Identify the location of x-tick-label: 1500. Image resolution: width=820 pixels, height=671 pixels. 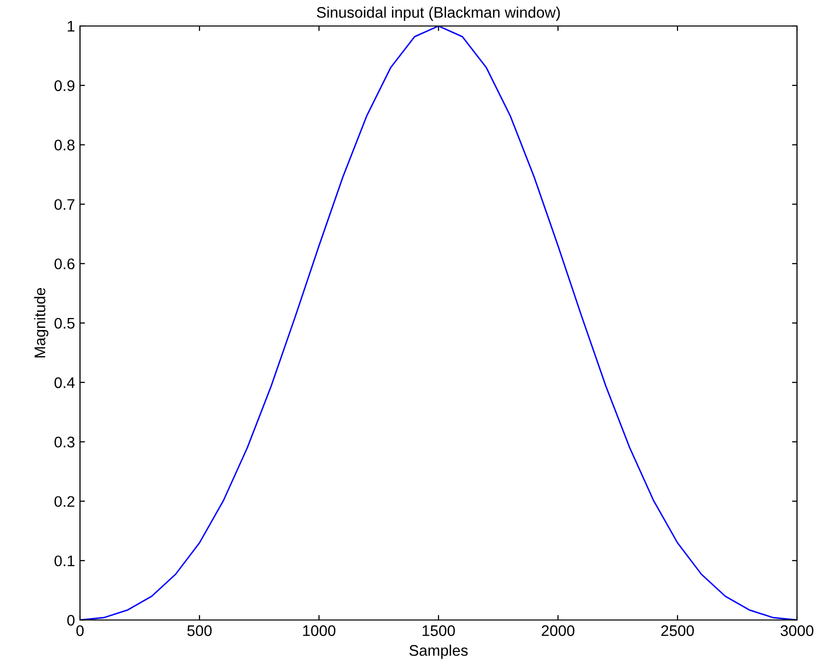
(438, 630).